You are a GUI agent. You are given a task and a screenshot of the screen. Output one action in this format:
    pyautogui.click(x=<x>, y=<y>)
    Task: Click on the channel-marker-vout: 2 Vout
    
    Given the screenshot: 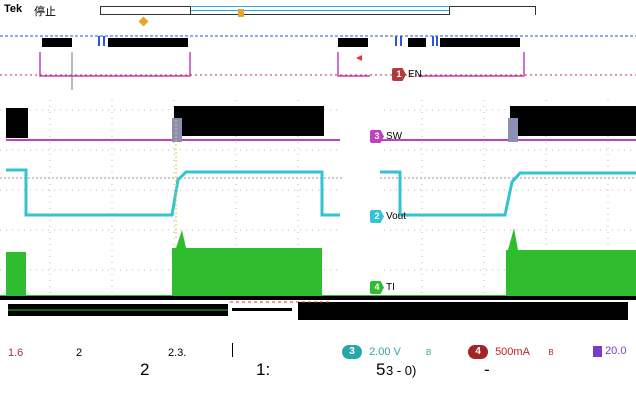 What is the action you would take?
    pyautogui.click(x=388, y=216)
    